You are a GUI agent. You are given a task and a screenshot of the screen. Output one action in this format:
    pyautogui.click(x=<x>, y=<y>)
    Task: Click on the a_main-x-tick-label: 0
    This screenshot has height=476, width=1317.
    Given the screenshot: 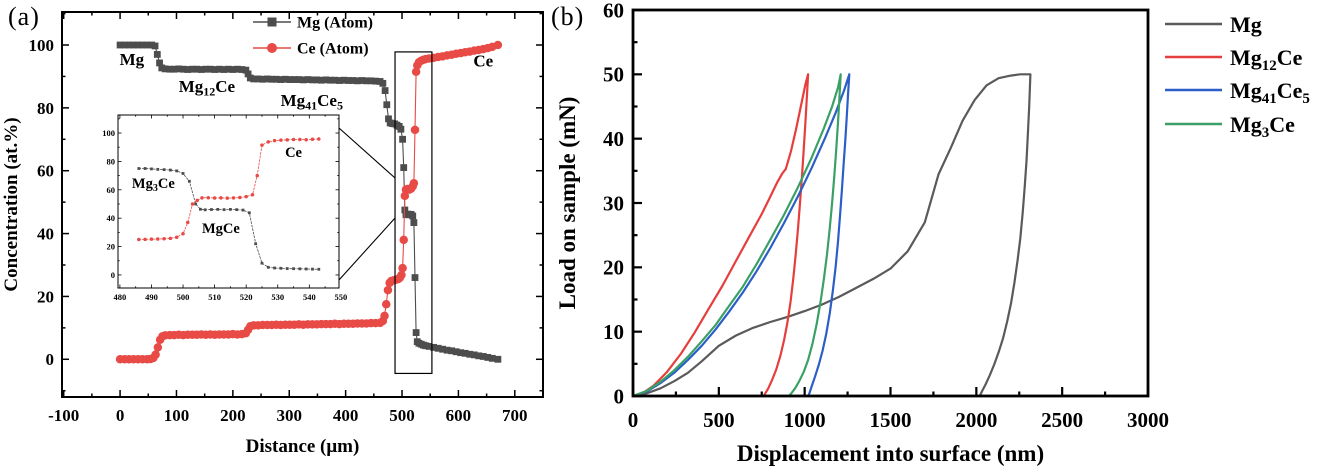 What is the action you would take?
    pyautogui.click(x=120, y=415)
    